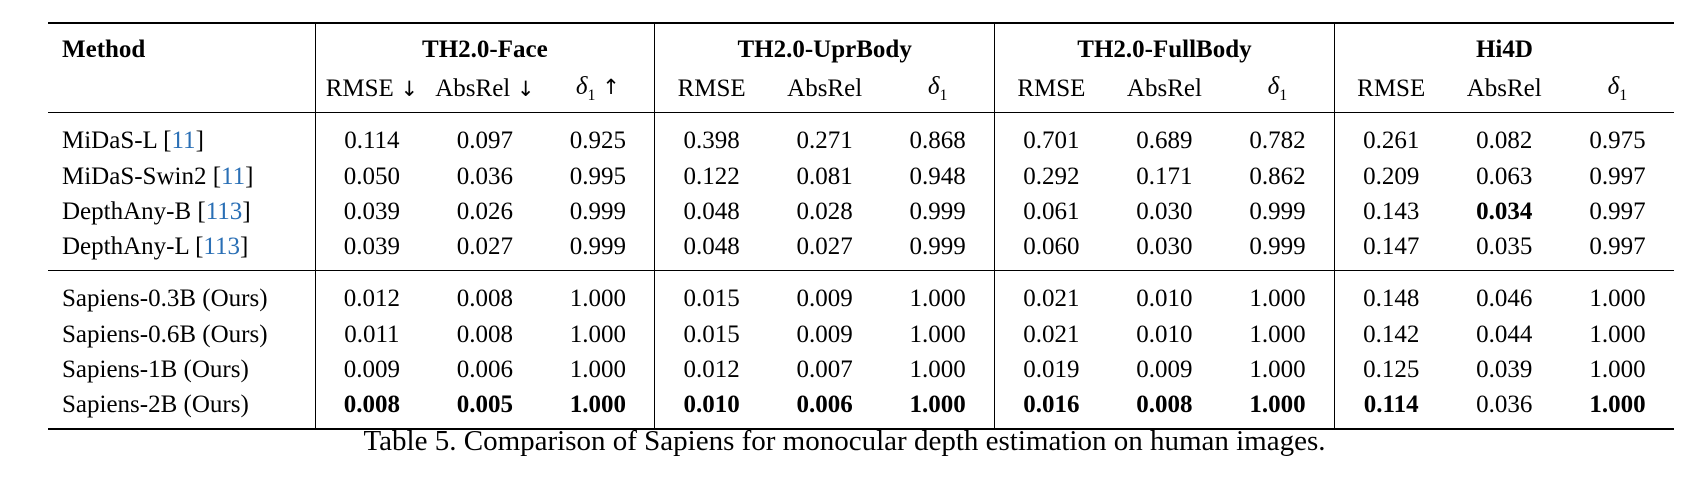 The image size is (1689, 501). What do you see at coordinates (1504, 176) in the screenshot?
I see `value-cell: 0.063` at bounding box center [1504, 176].